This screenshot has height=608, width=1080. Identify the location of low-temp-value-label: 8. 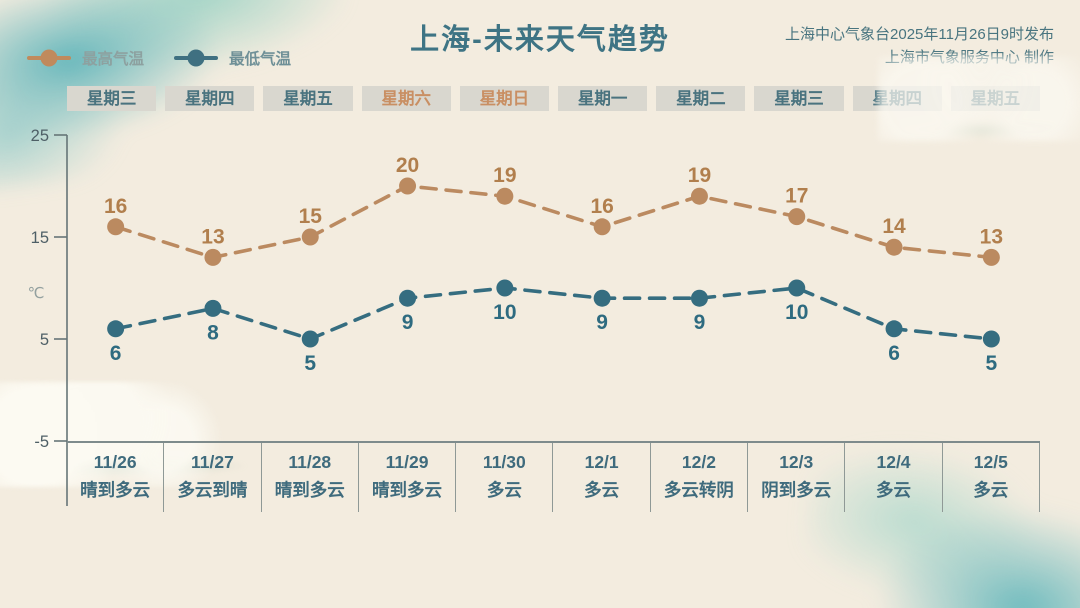
(213, 332).